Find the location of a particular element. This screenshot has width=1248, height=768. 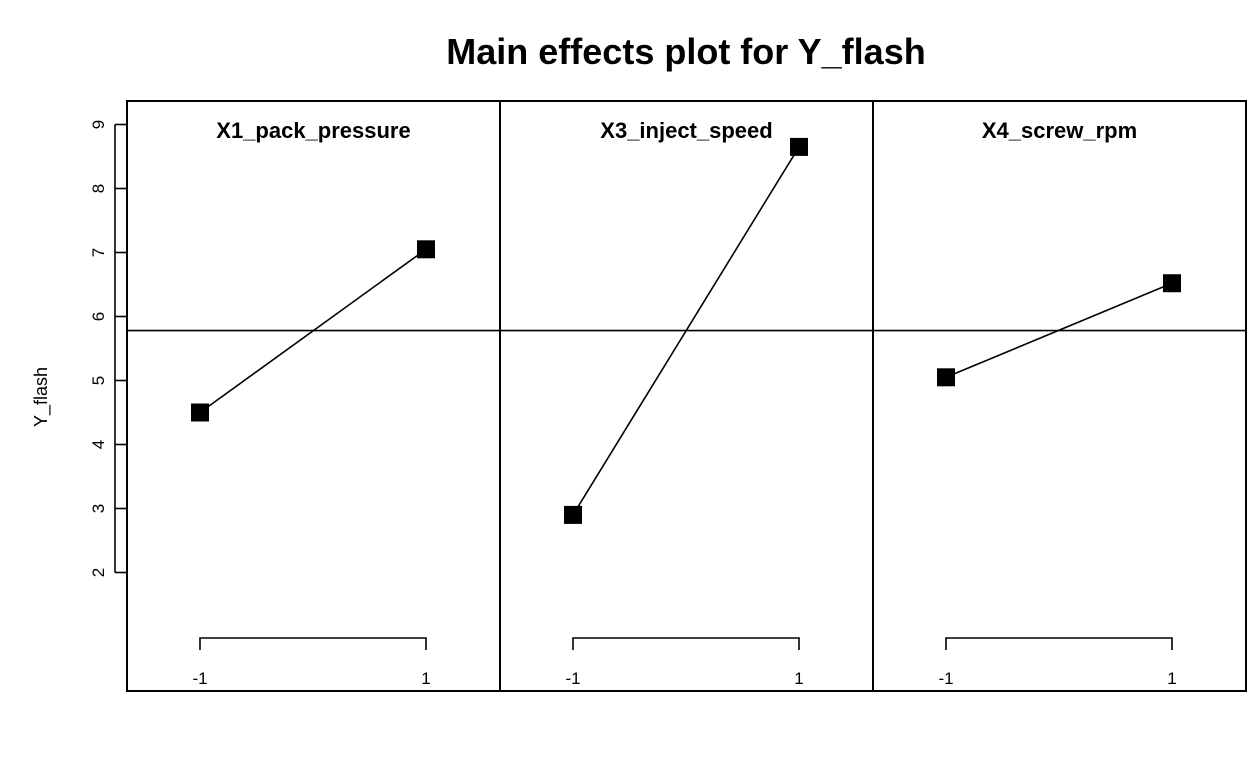

y-tick-label: 9 is located at coordinates (98, 124).